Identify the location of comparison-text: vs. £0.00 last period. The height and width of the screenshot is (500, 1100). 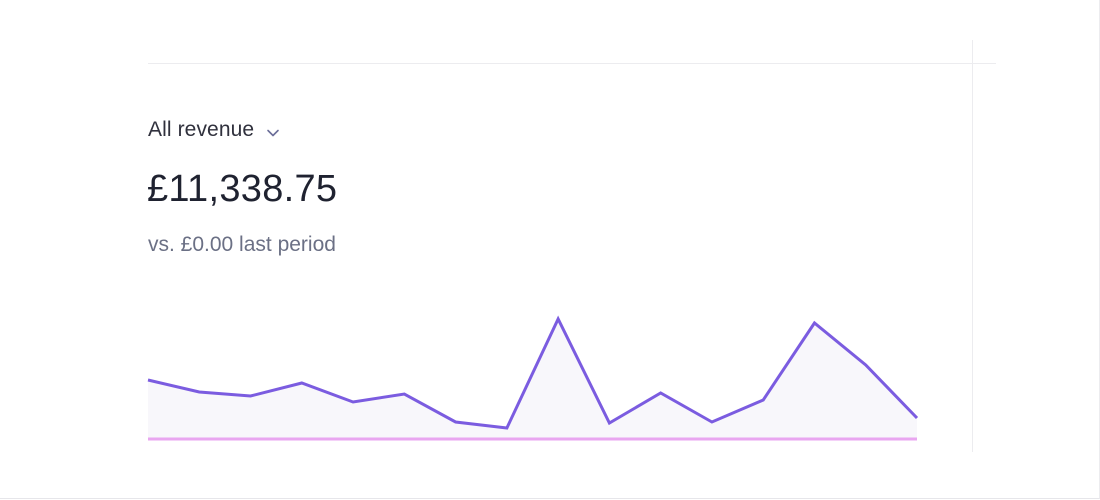
(242, 244).